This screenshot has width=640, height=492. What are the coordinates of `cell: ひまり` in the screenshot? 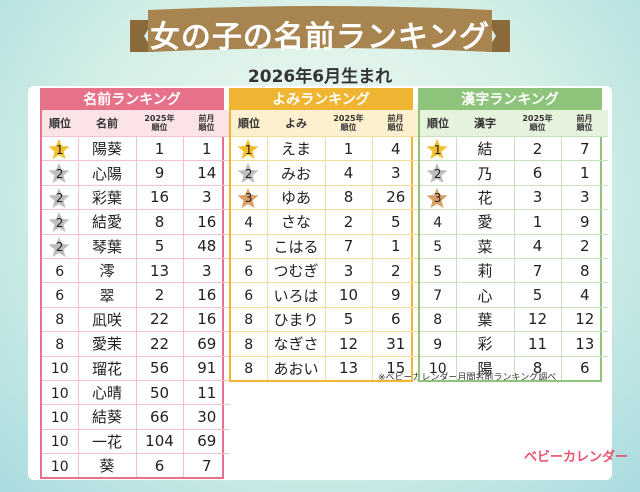 It's located at (295, 319).